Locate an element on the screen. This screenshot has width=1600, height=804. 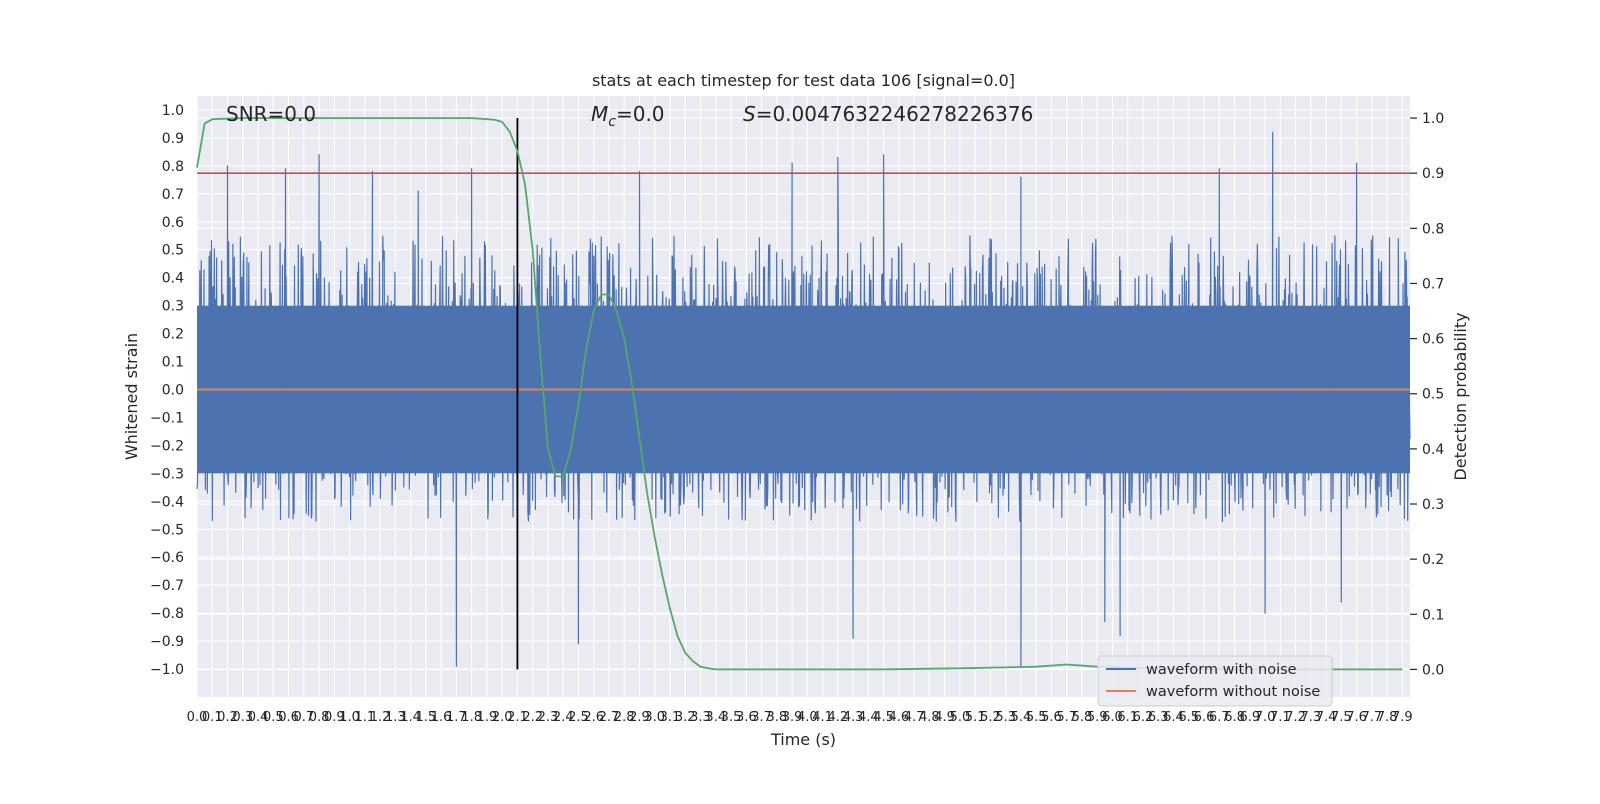
x-tick-label: 0.9 is located at coordinates (334, 717).